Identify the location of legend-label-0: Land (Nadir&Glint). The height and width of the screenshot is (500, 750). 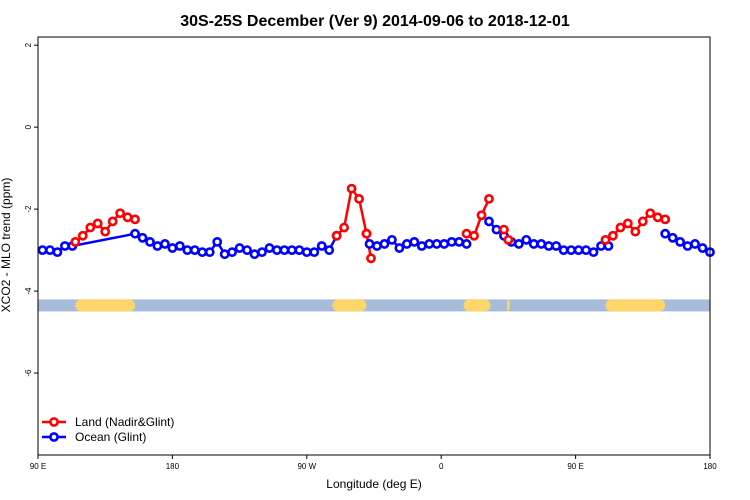
(124, 422).